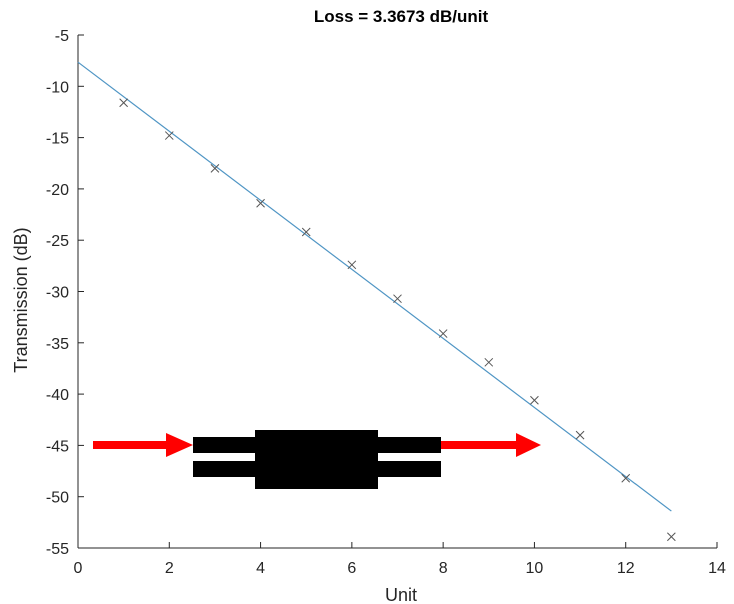 The width and height of the screenshot is (734, 604). I want to click on y-tick-label: -15, so click(57, 139).